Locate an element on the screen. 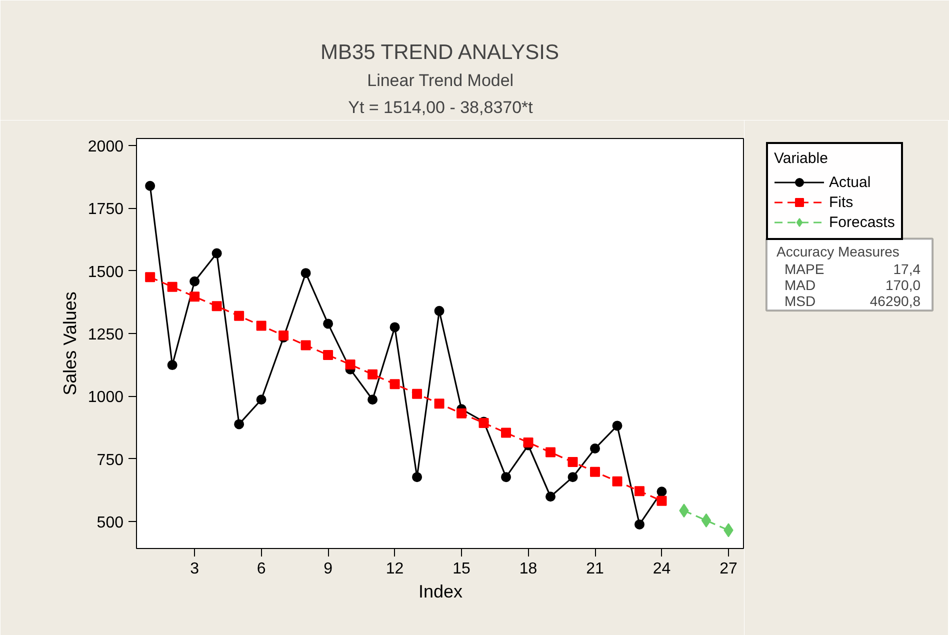 This screenshot has height=635, width=949. chart-subtitle: Linear Trend Model Yt = 1514,00 - 38,8370*t is located at coordinates (441, 94).